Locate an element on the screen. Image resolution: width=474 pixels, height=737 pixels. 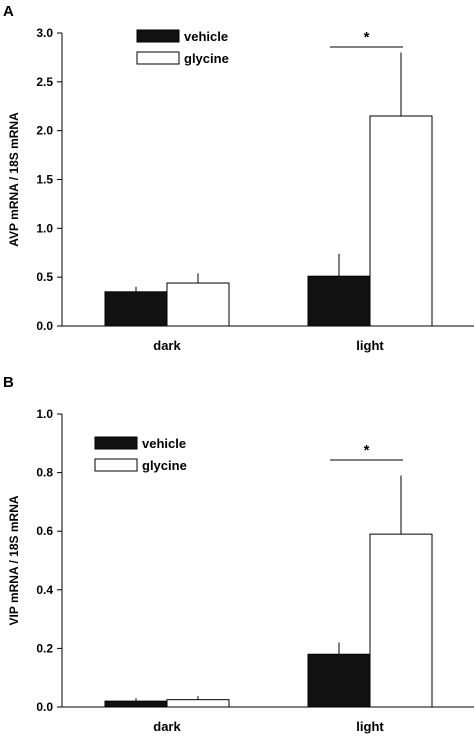
y-tick-label: 0.8 is located at coordinates (44, 473).